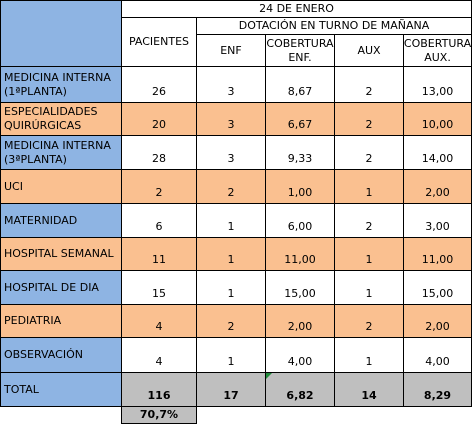  I want to click on total-aux: 14, so click(369, 389).